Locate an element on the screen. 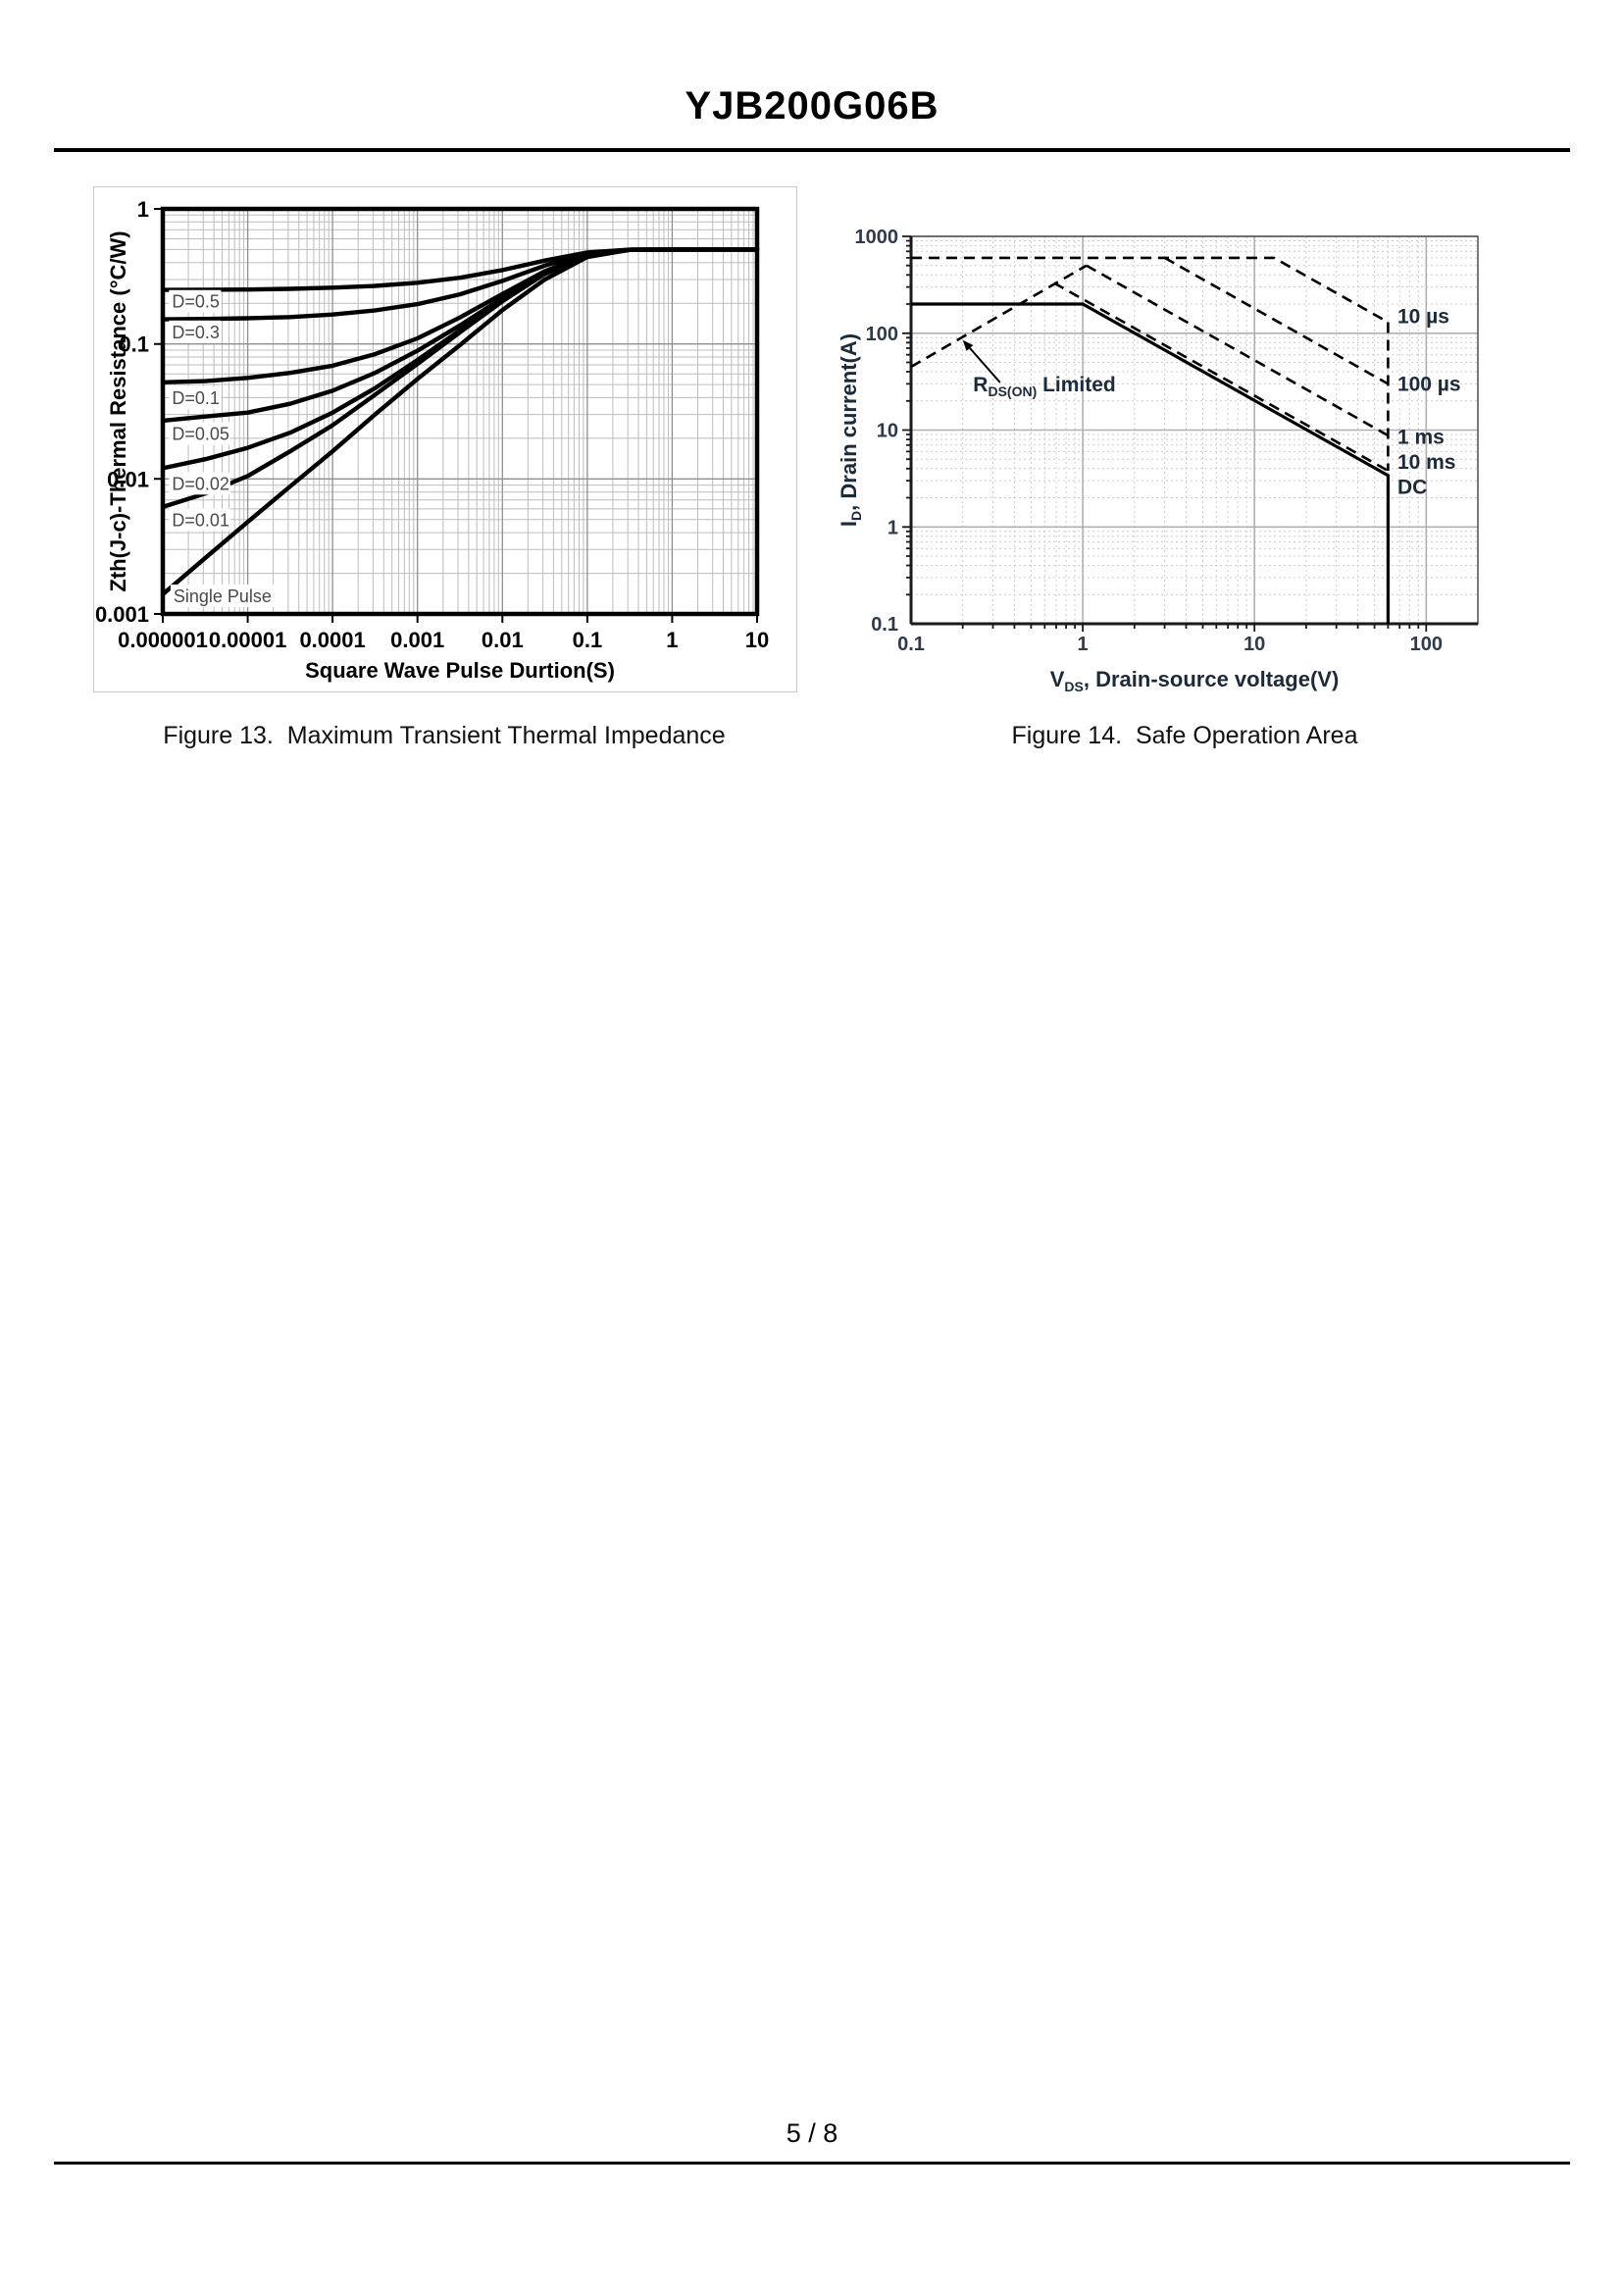 The width and height of the screenshot is (1624, 2294). x-tick-label: 0.0001 is located at coordinates (332, 640).